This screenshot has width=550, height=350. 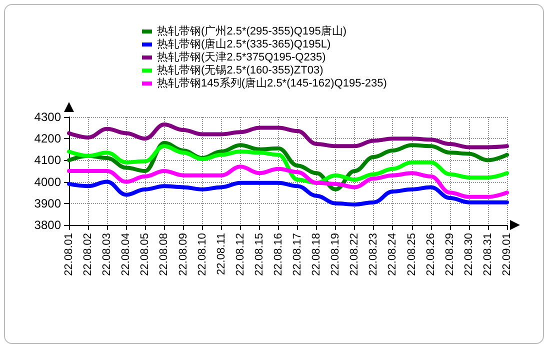 What do you see at coordinates (241, 57) in the screenshot?
I see `legend-label: 热轧带钢(天津2.5*375Q195-Q235)` at bounding box center [241, 57].